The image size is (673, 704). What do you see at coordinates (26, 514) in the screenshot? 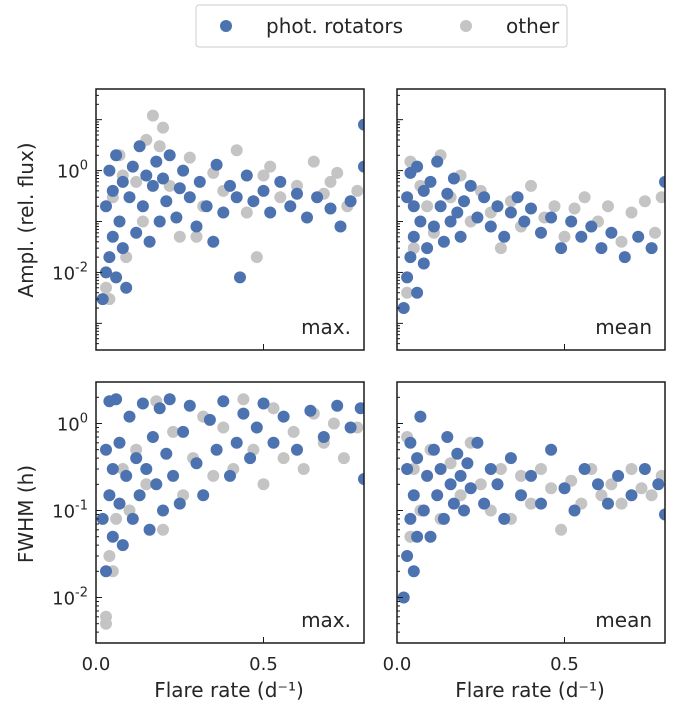
I see `y-axis-label-fwhm: FWHM (h)` at bounding box center [26, 514].